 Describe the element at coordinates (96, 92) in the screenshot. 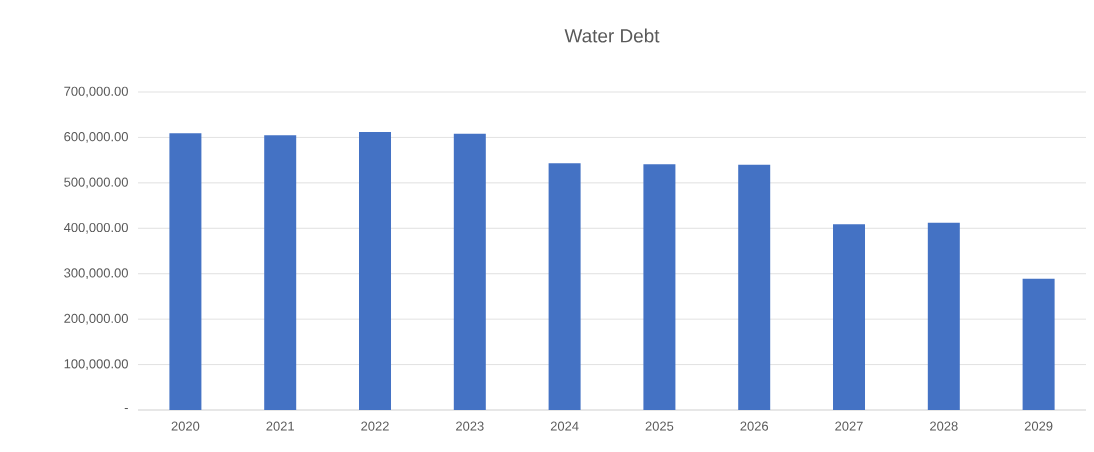

I see `y-tick-label: 700,000.00` at that location.